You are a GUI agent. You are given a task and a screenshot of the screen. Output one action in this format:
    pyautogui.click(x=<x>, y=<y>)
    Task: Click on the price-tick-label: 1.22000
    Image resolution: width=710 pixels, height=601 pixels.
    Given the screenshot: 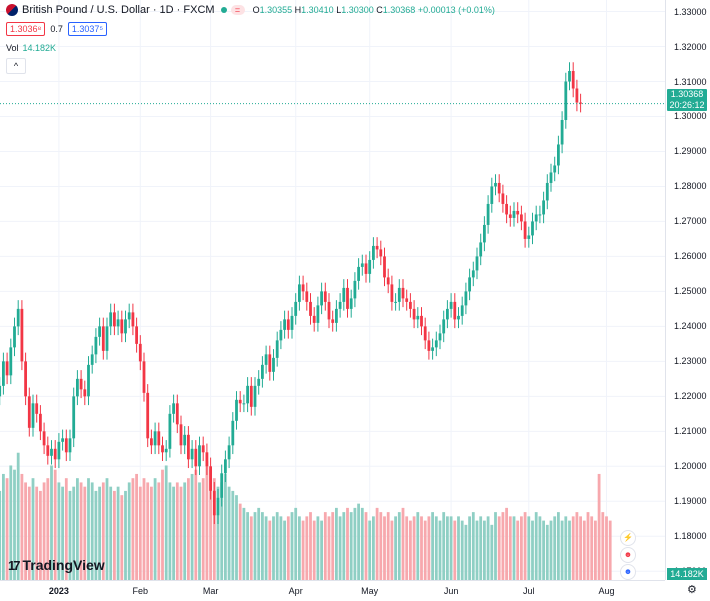 What is the action you would take?
    pyautogui.click(x=690, y=396)
    